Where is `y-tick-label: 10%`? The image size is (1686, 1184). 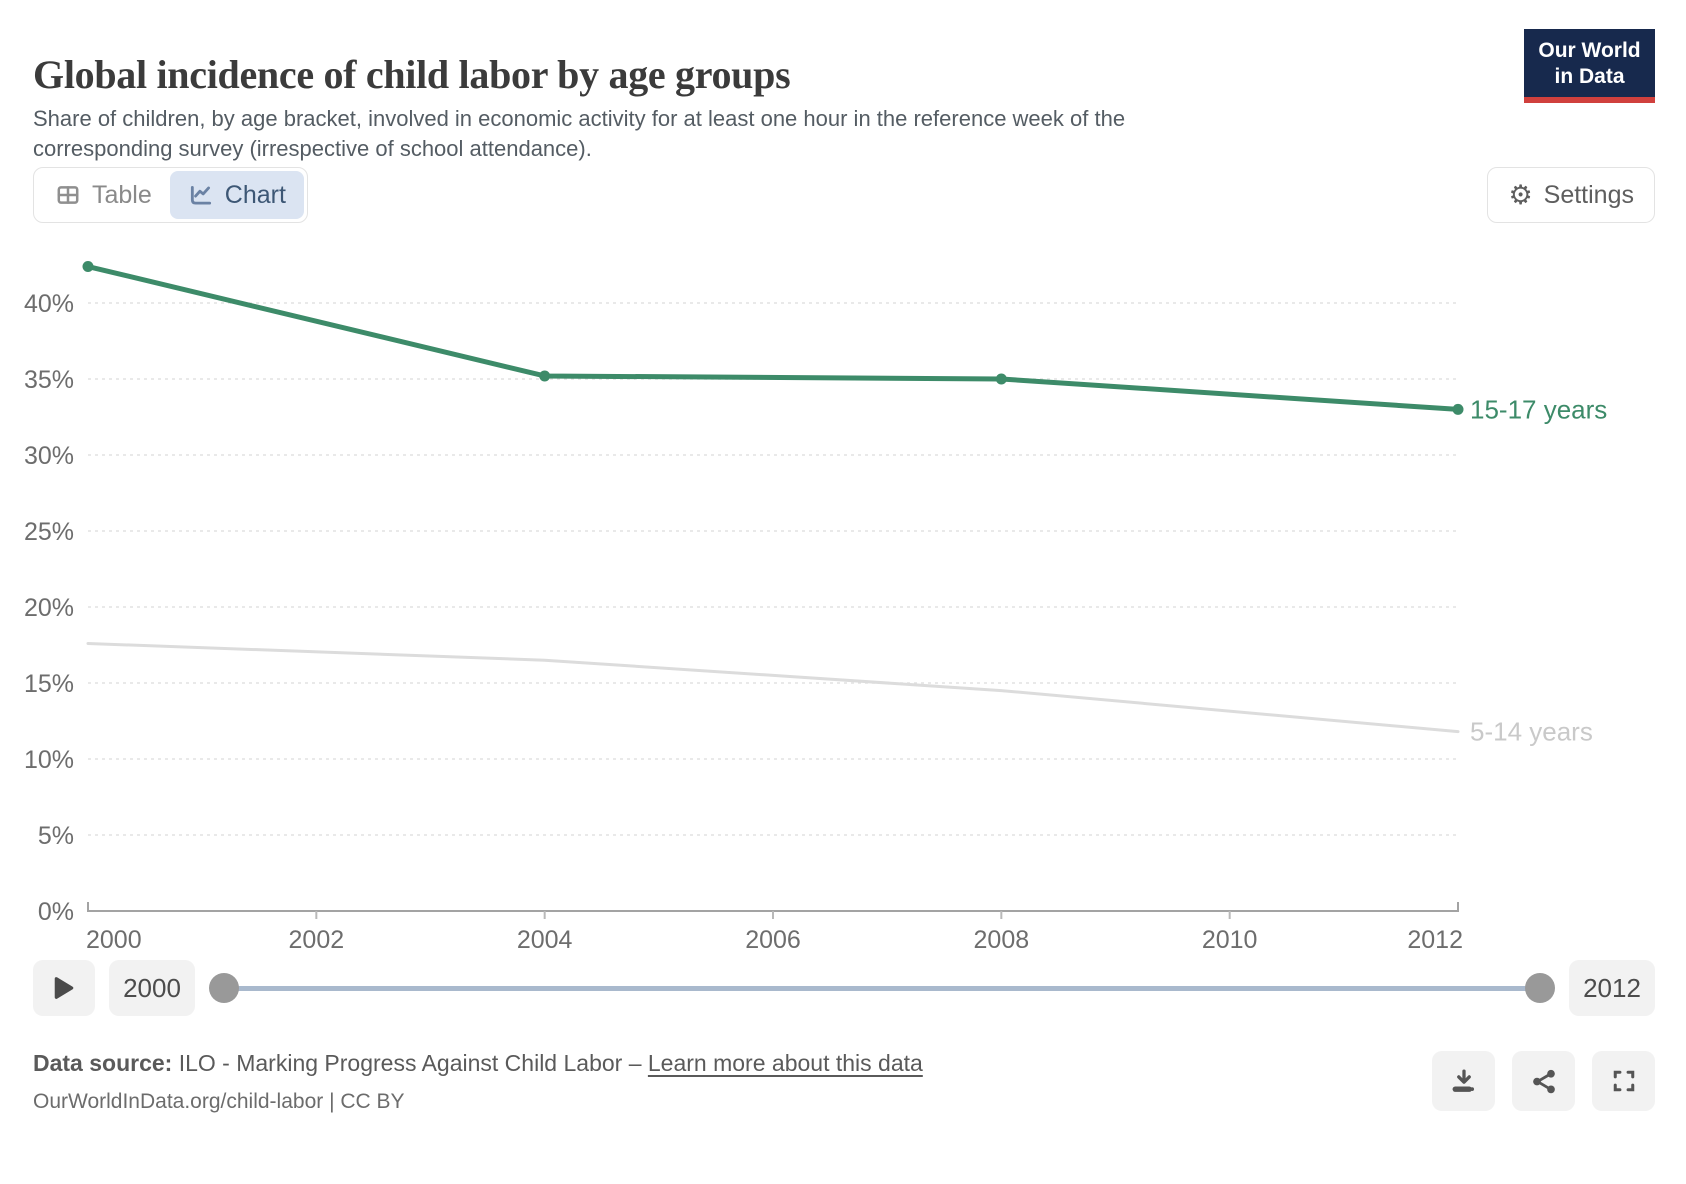
y-tick-label: 10% is located at coordinates (49, 760).